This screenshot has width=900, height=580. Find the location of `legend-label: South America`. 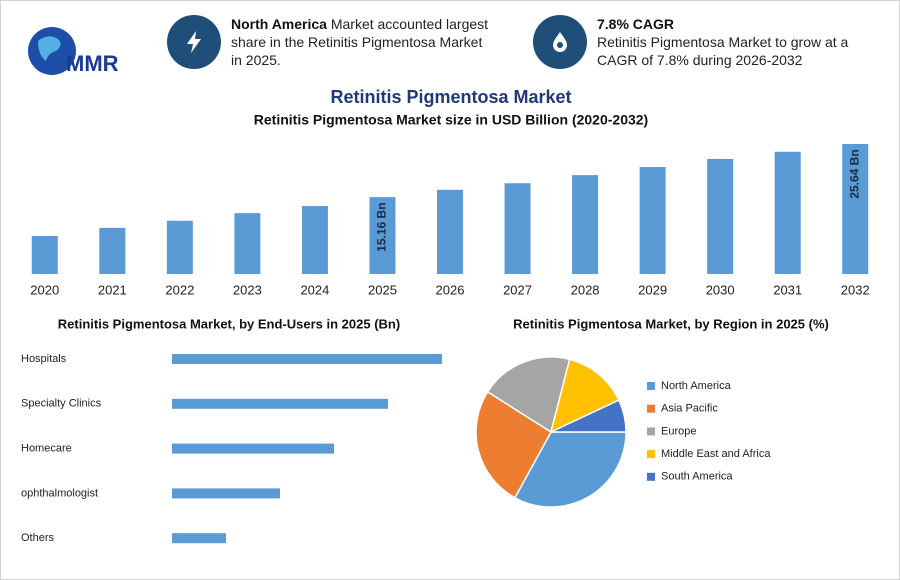

legend-label: South America is located at coordinates (697, 477).